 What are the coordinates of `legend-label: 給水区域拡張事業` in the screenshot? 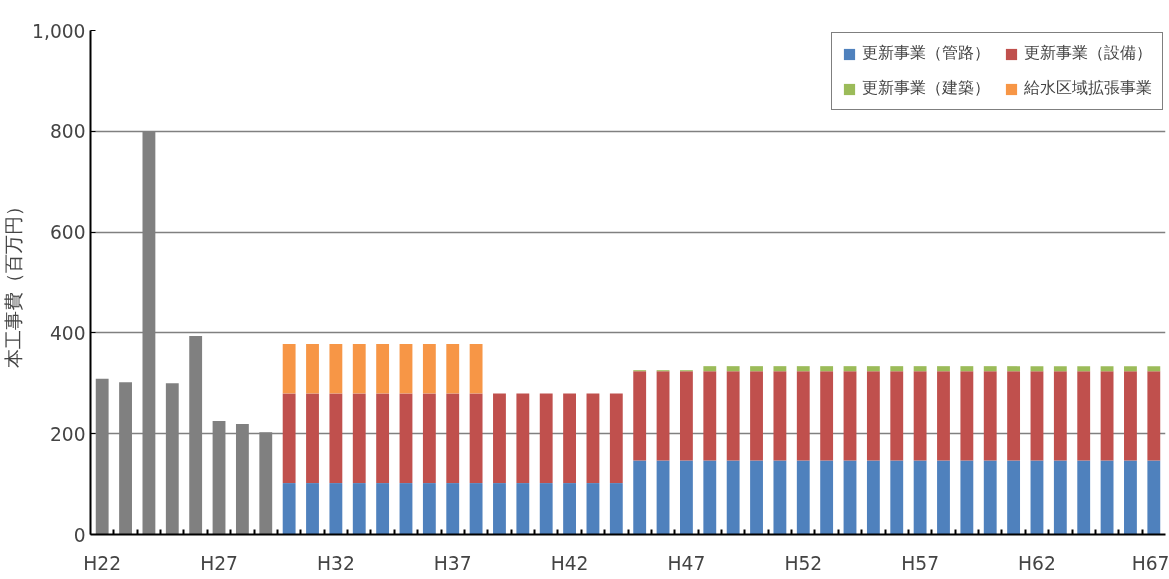 It's located at (1088, 88).